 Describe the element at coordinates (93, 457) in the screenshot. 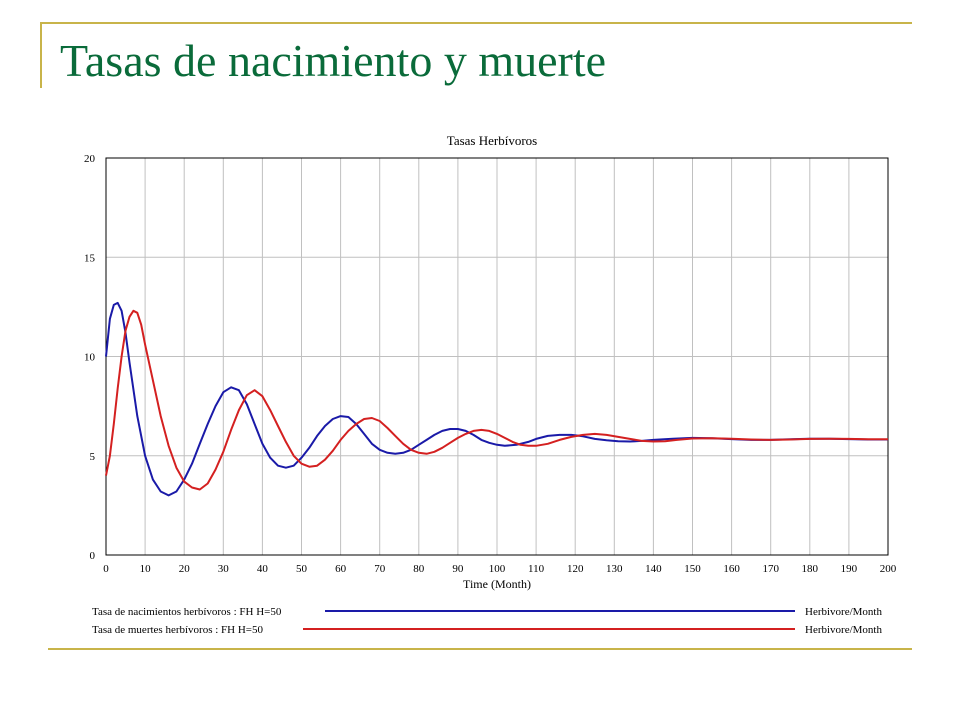

I see `y-tick-label: 5` at that location.